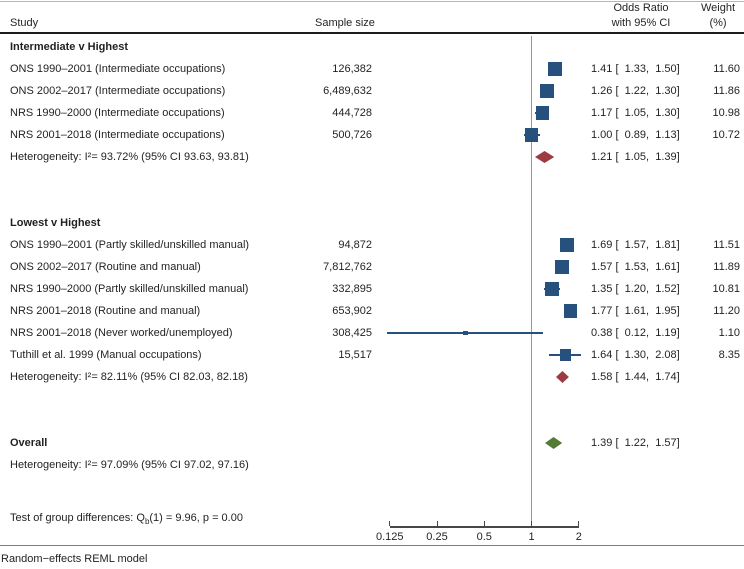 This screenshot has height=569, width=744. What do you see at coordinates (641, 23) in the screenshot?
I see `odds-ratio-header-line2: with 95% CI` at bounding box center [641, 23].